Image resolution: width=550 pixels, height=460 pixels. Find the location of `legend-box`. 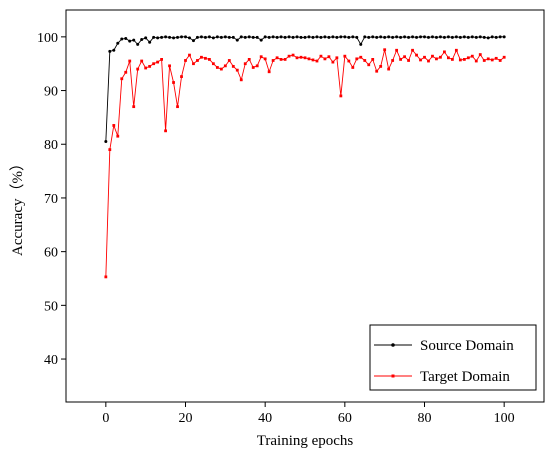

legend-box is located at coordinates (453, 357).